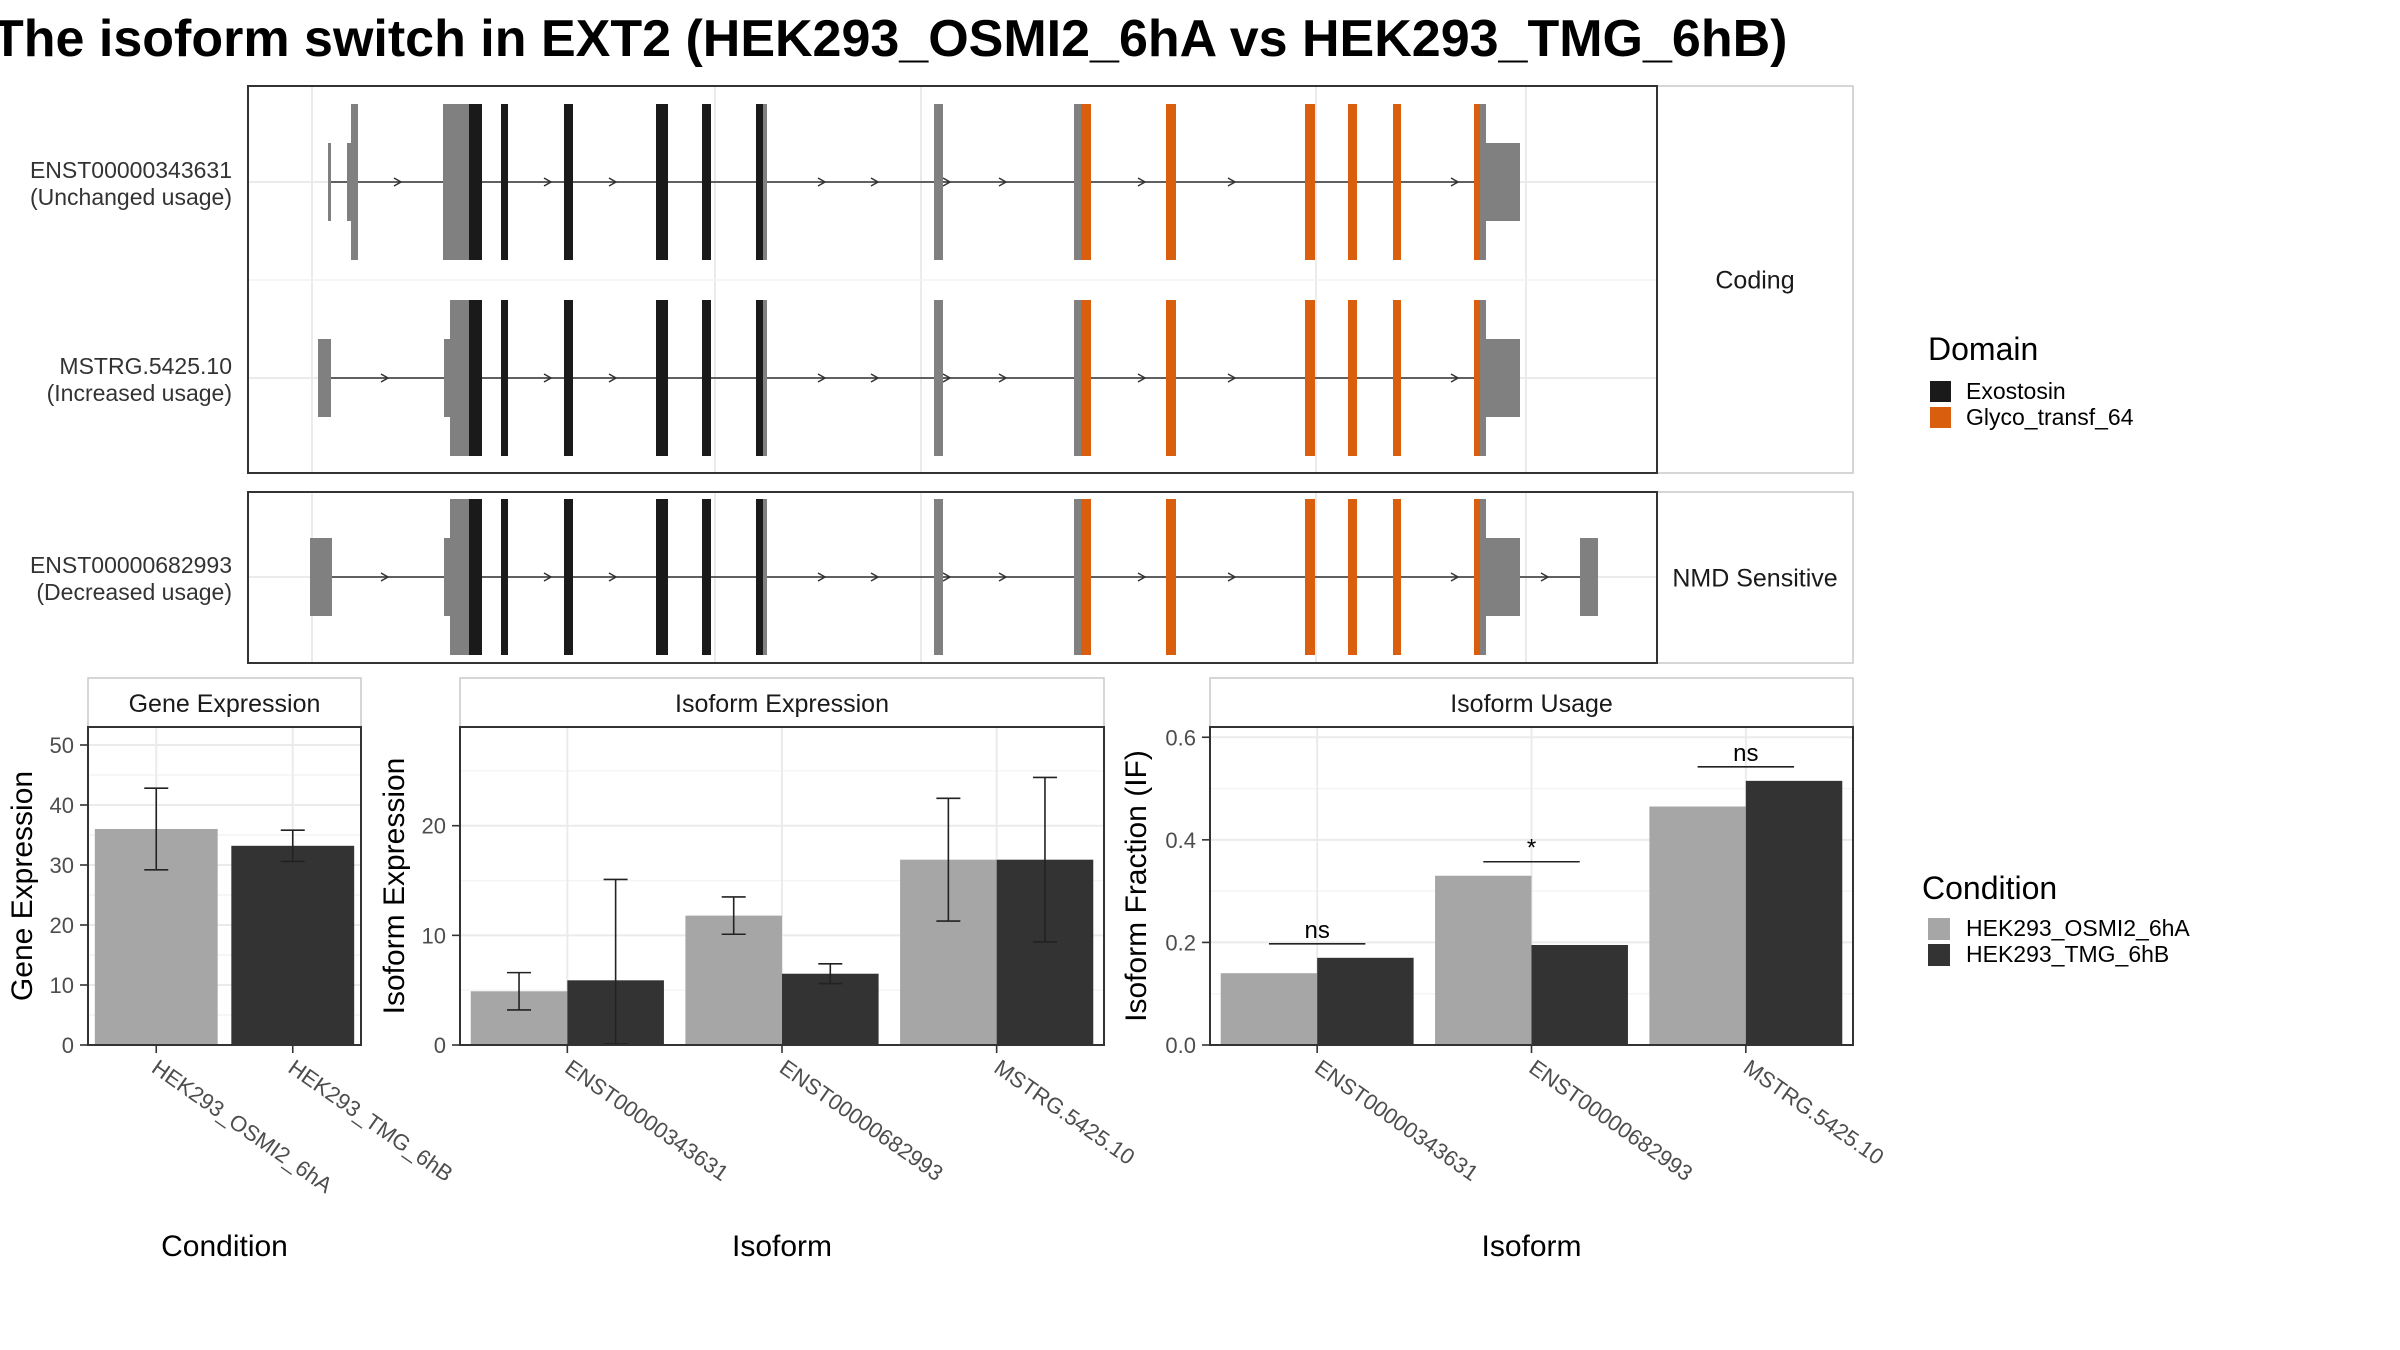  I want to click on domain-legend-swatch, so click(1940, 391).